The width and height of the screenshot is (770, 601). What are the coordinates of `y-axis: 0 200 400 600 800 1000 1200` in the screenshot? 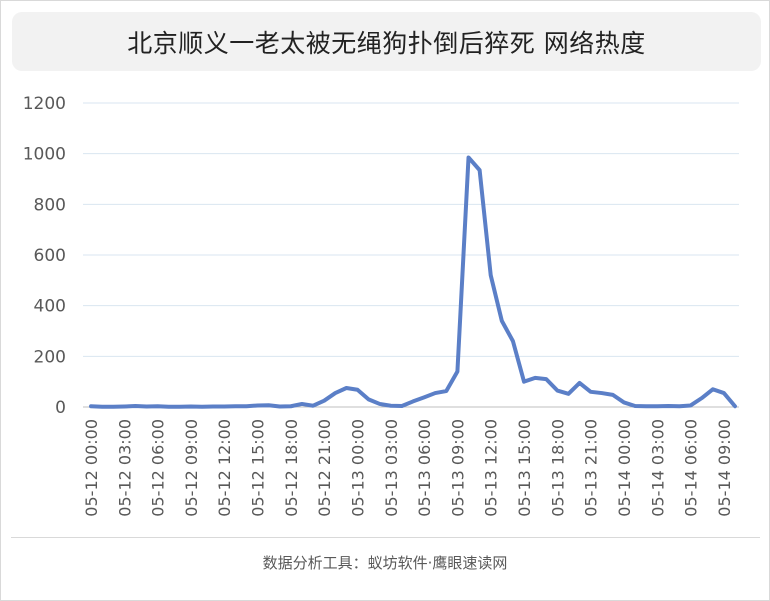 It's located at (44, 256).